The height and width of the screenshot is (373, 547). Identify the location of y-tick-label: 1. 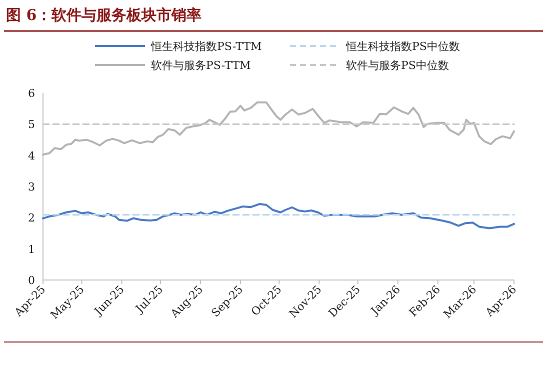
(31, 249).